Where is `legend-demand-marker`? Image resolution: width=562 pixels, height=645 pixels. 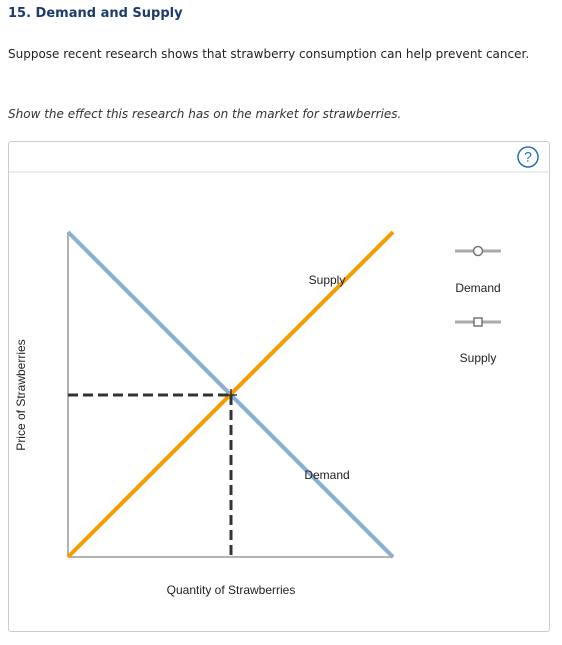 legend-demand-marker is located at coordinates (478, 251).